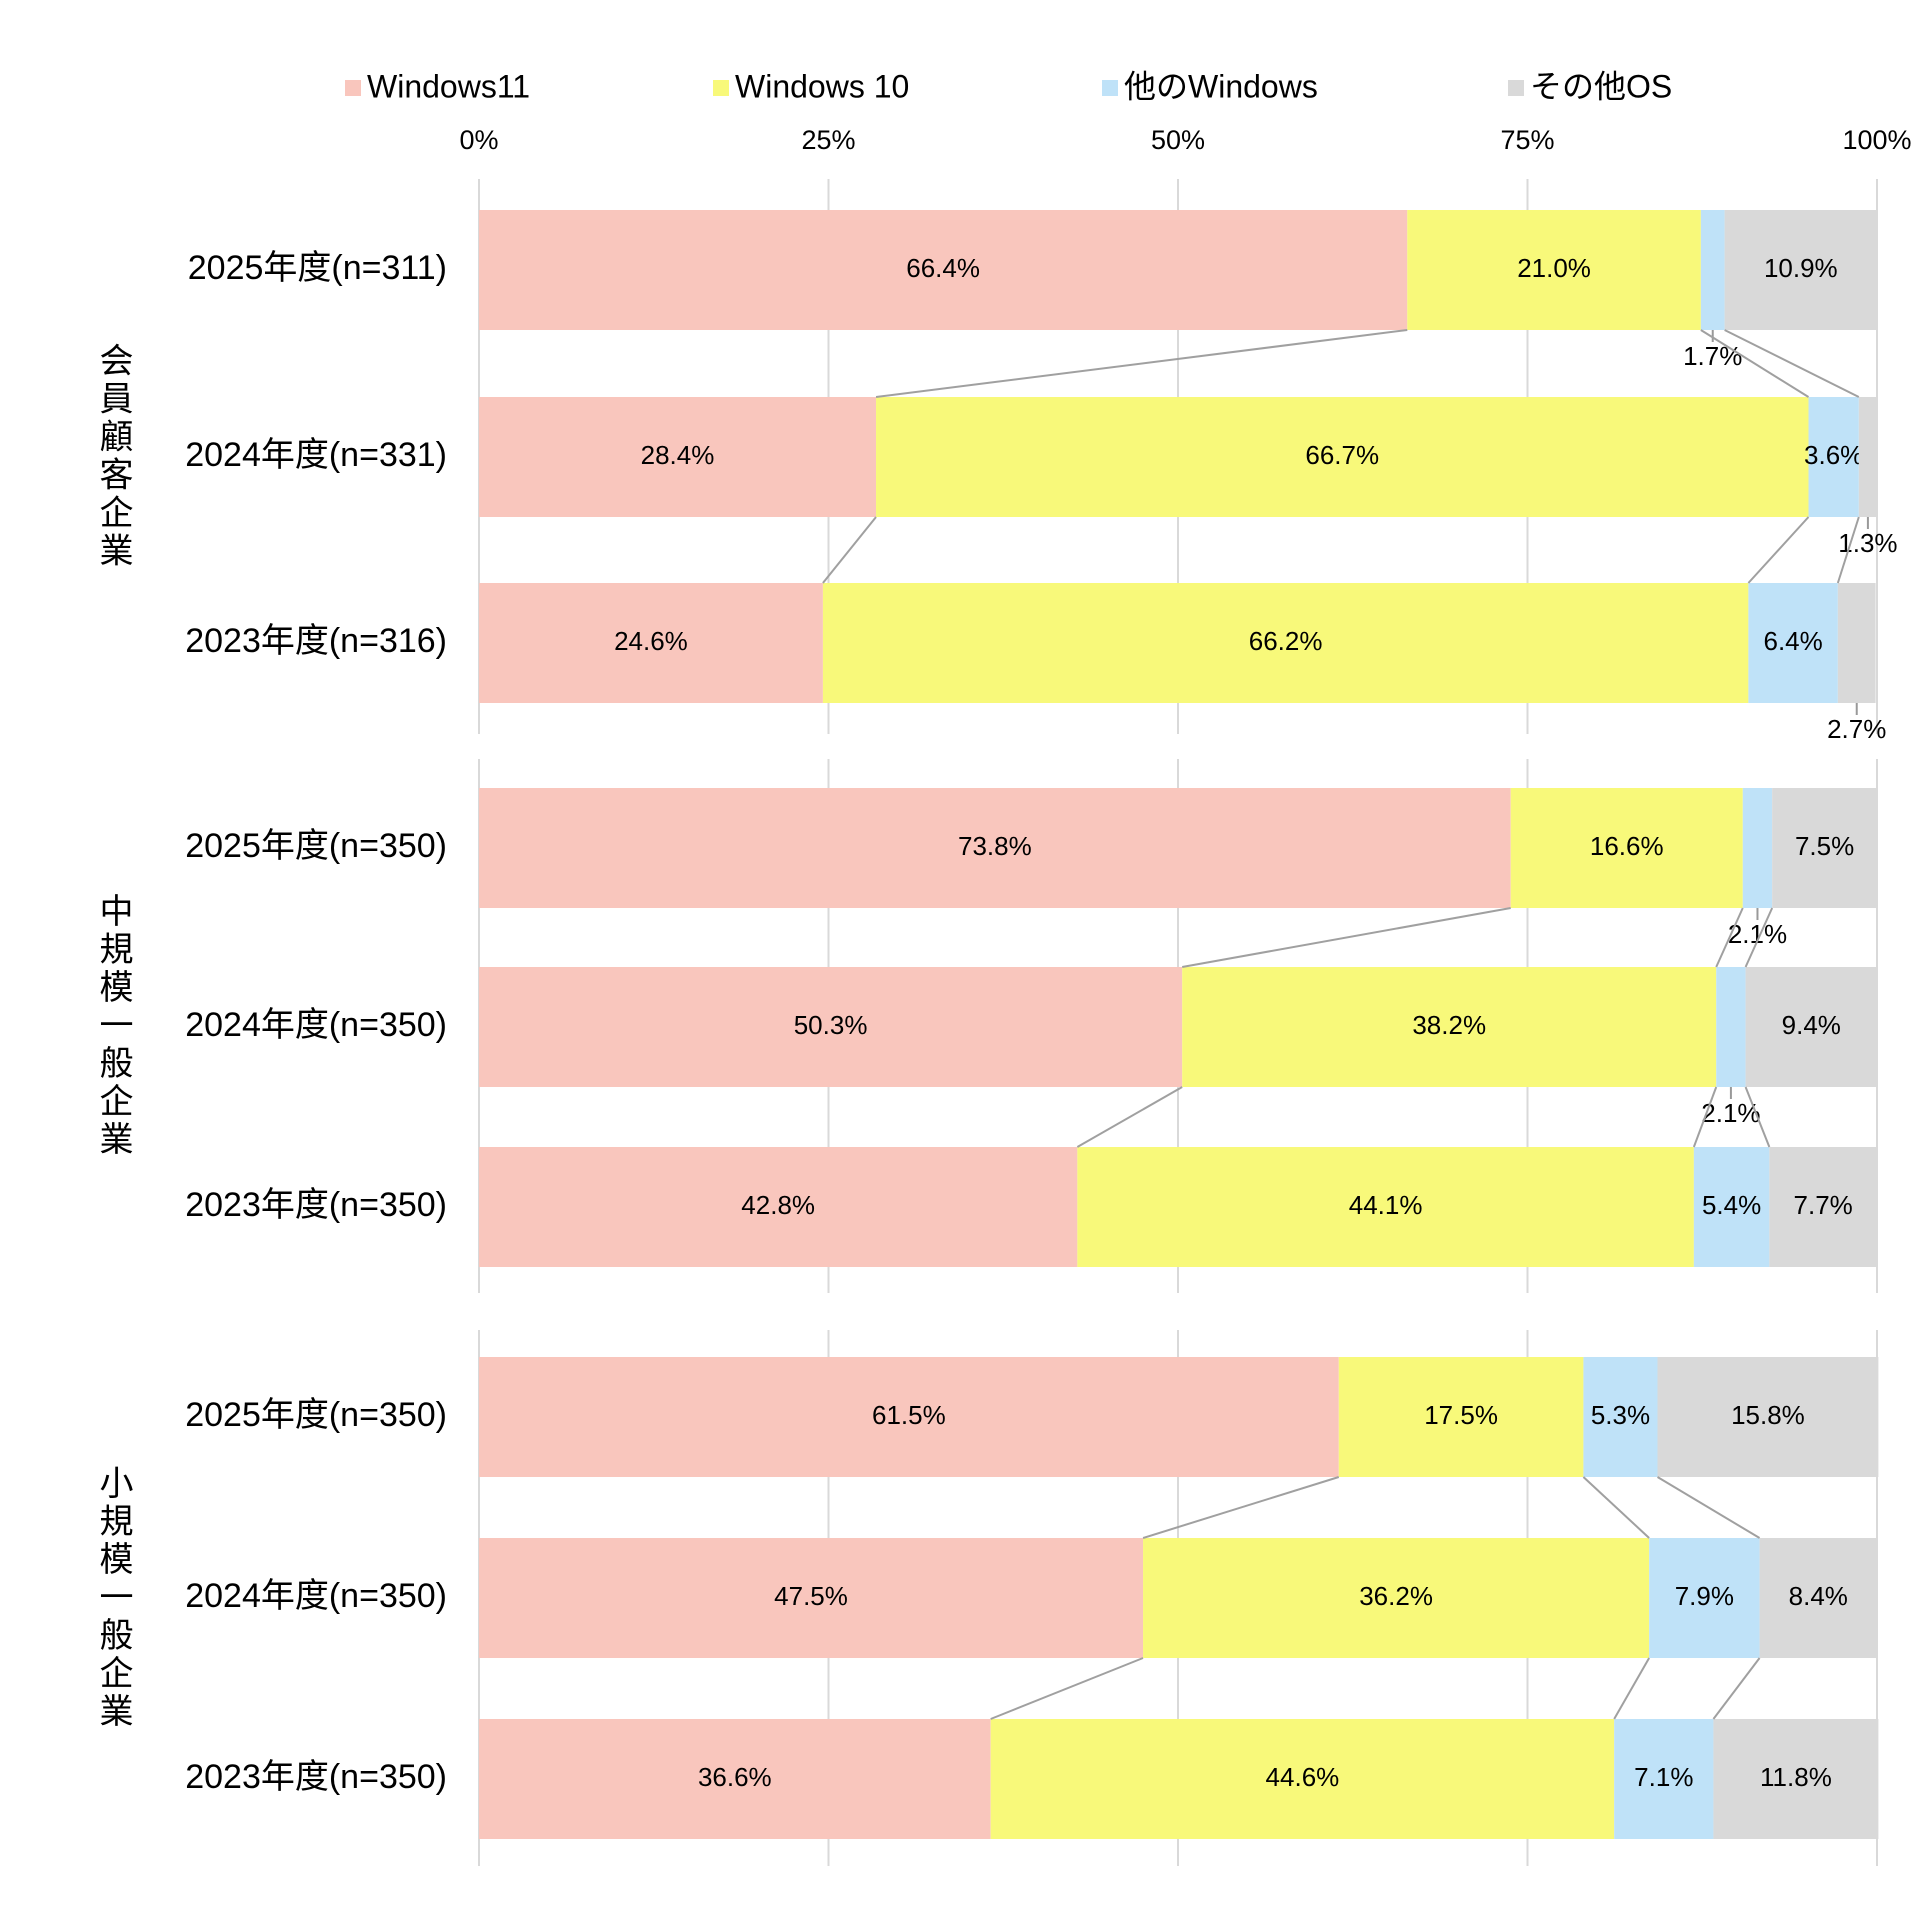  What do you see at coordinates (478, 140) in the screenshot?
I see `x-tick-label: 0%` at bounding box center [478, 140].